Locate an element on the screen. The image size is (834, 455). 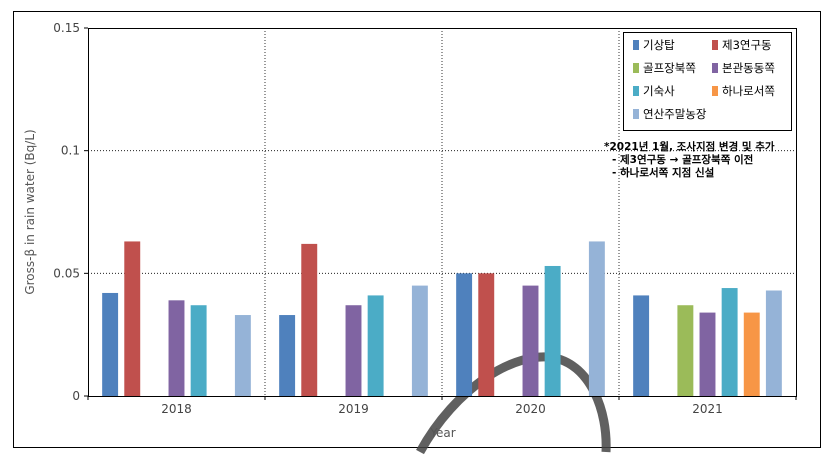
x-tick-label: 2021 is located at coordinates (707, 409).